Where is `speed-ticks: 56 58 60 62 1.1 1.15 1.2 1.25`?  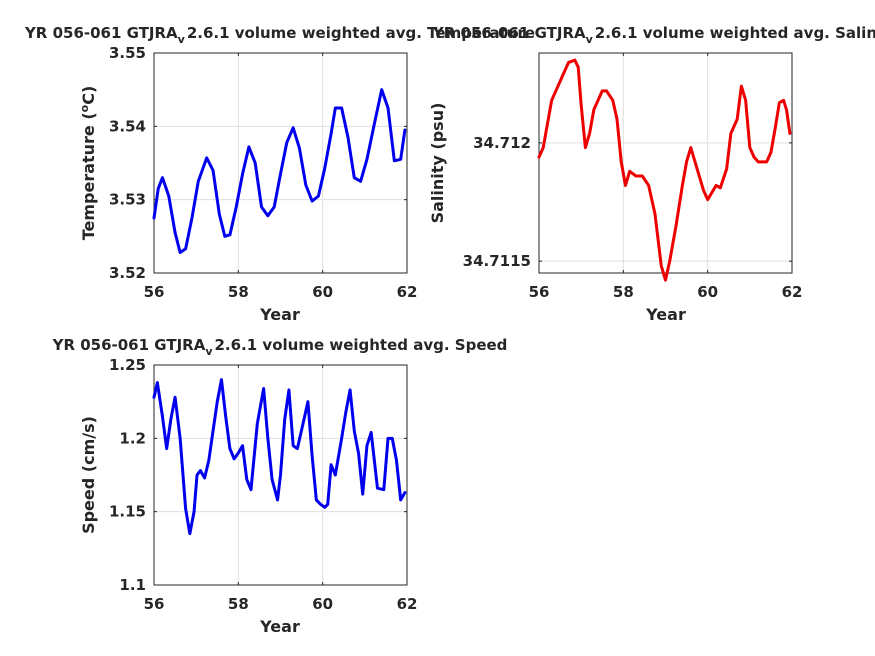
speed-ticks: 56 58 60 62 1.1 1.15 1.2 1.25 is located at coordinates (263, 484).